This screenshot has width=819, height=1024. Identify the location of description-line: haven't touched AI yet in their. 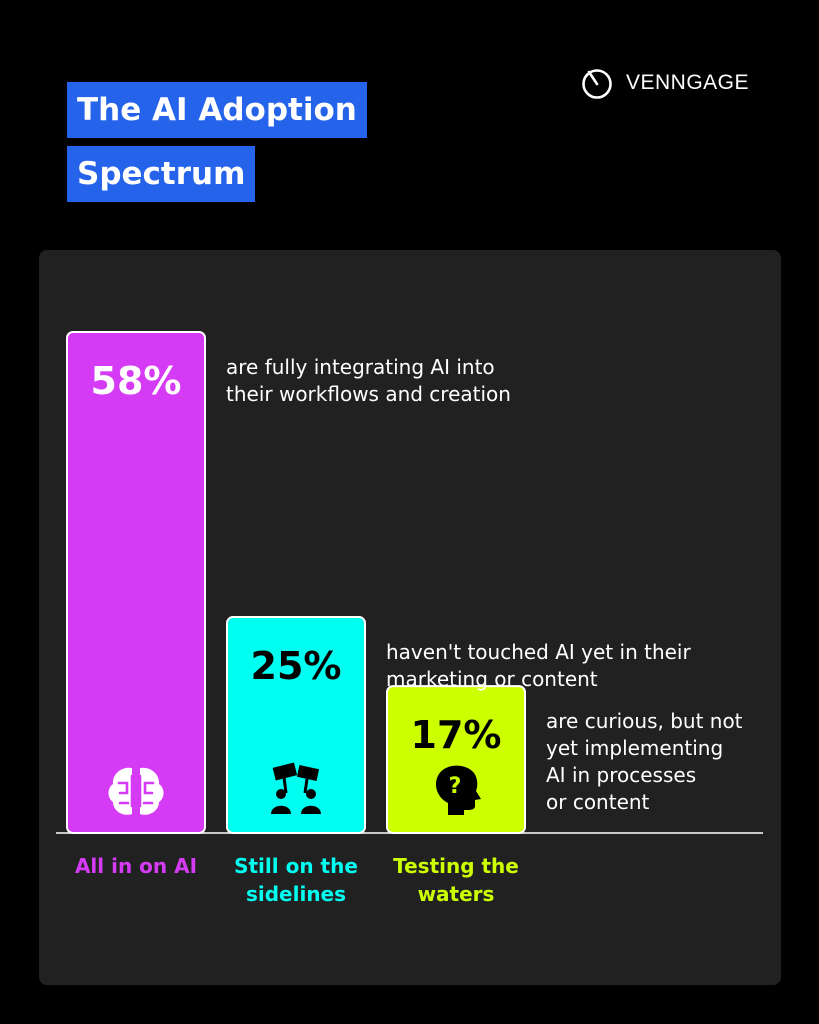
(538, 652).